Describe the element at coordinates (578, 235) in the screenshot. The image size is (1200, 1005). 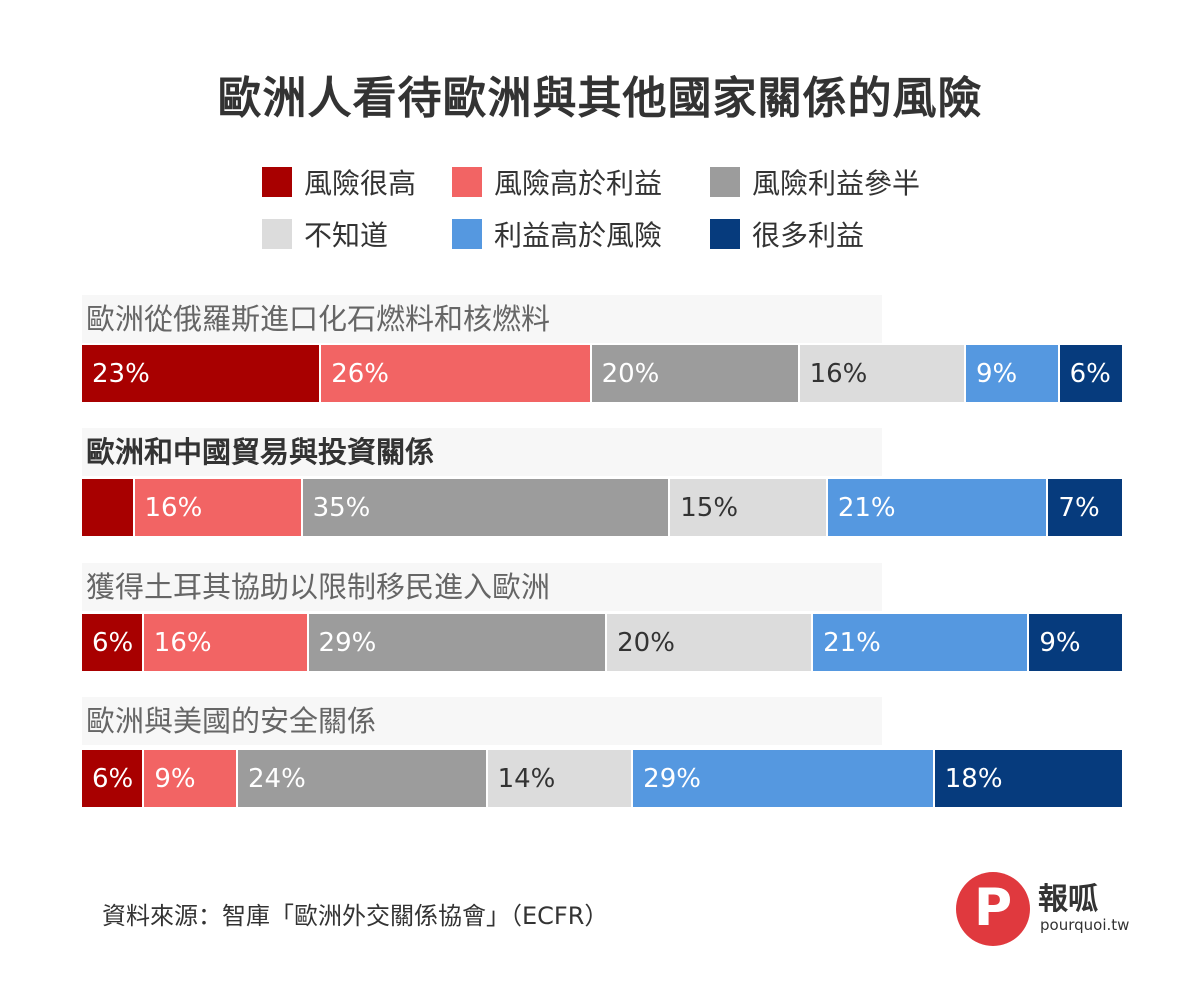
I see `legend-label: 利益高於風險` at that location.